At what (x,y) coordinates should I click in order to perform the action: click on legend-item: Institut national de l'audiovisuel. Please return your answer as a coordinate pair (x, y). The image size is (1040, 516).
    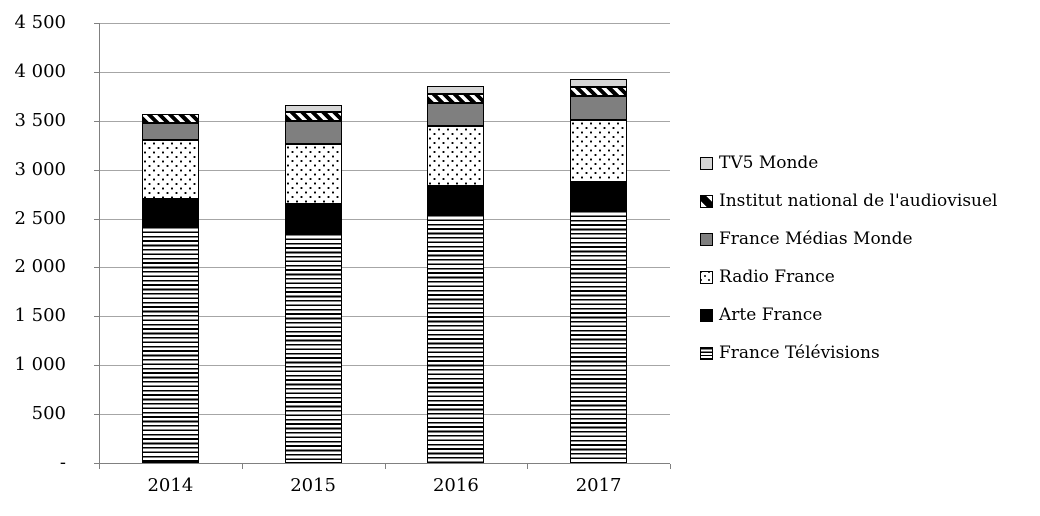
    Looking at the image, I should click on (849, 201).